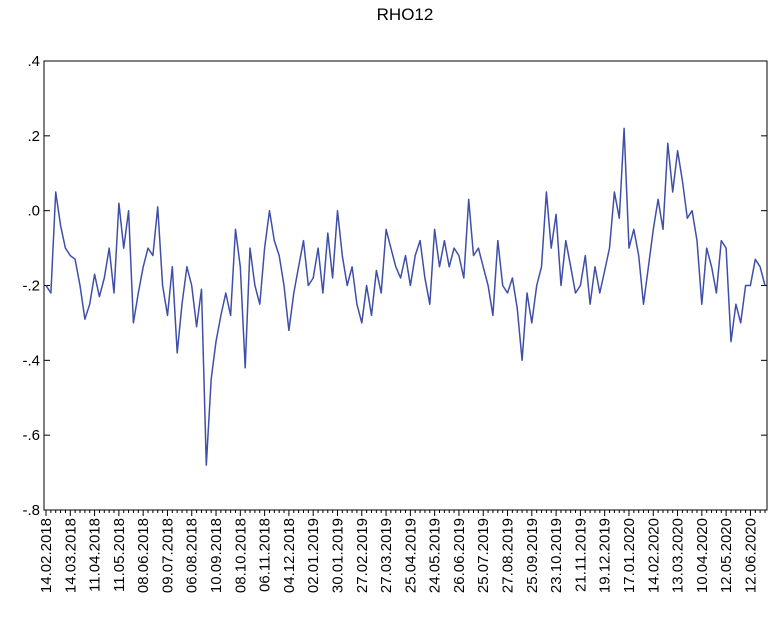 This screenshot has height=643, width=768. Describe the element at coordinates (240, 555) in the screenshot. I see `x-tick-label: 08.10.2018` at that location.